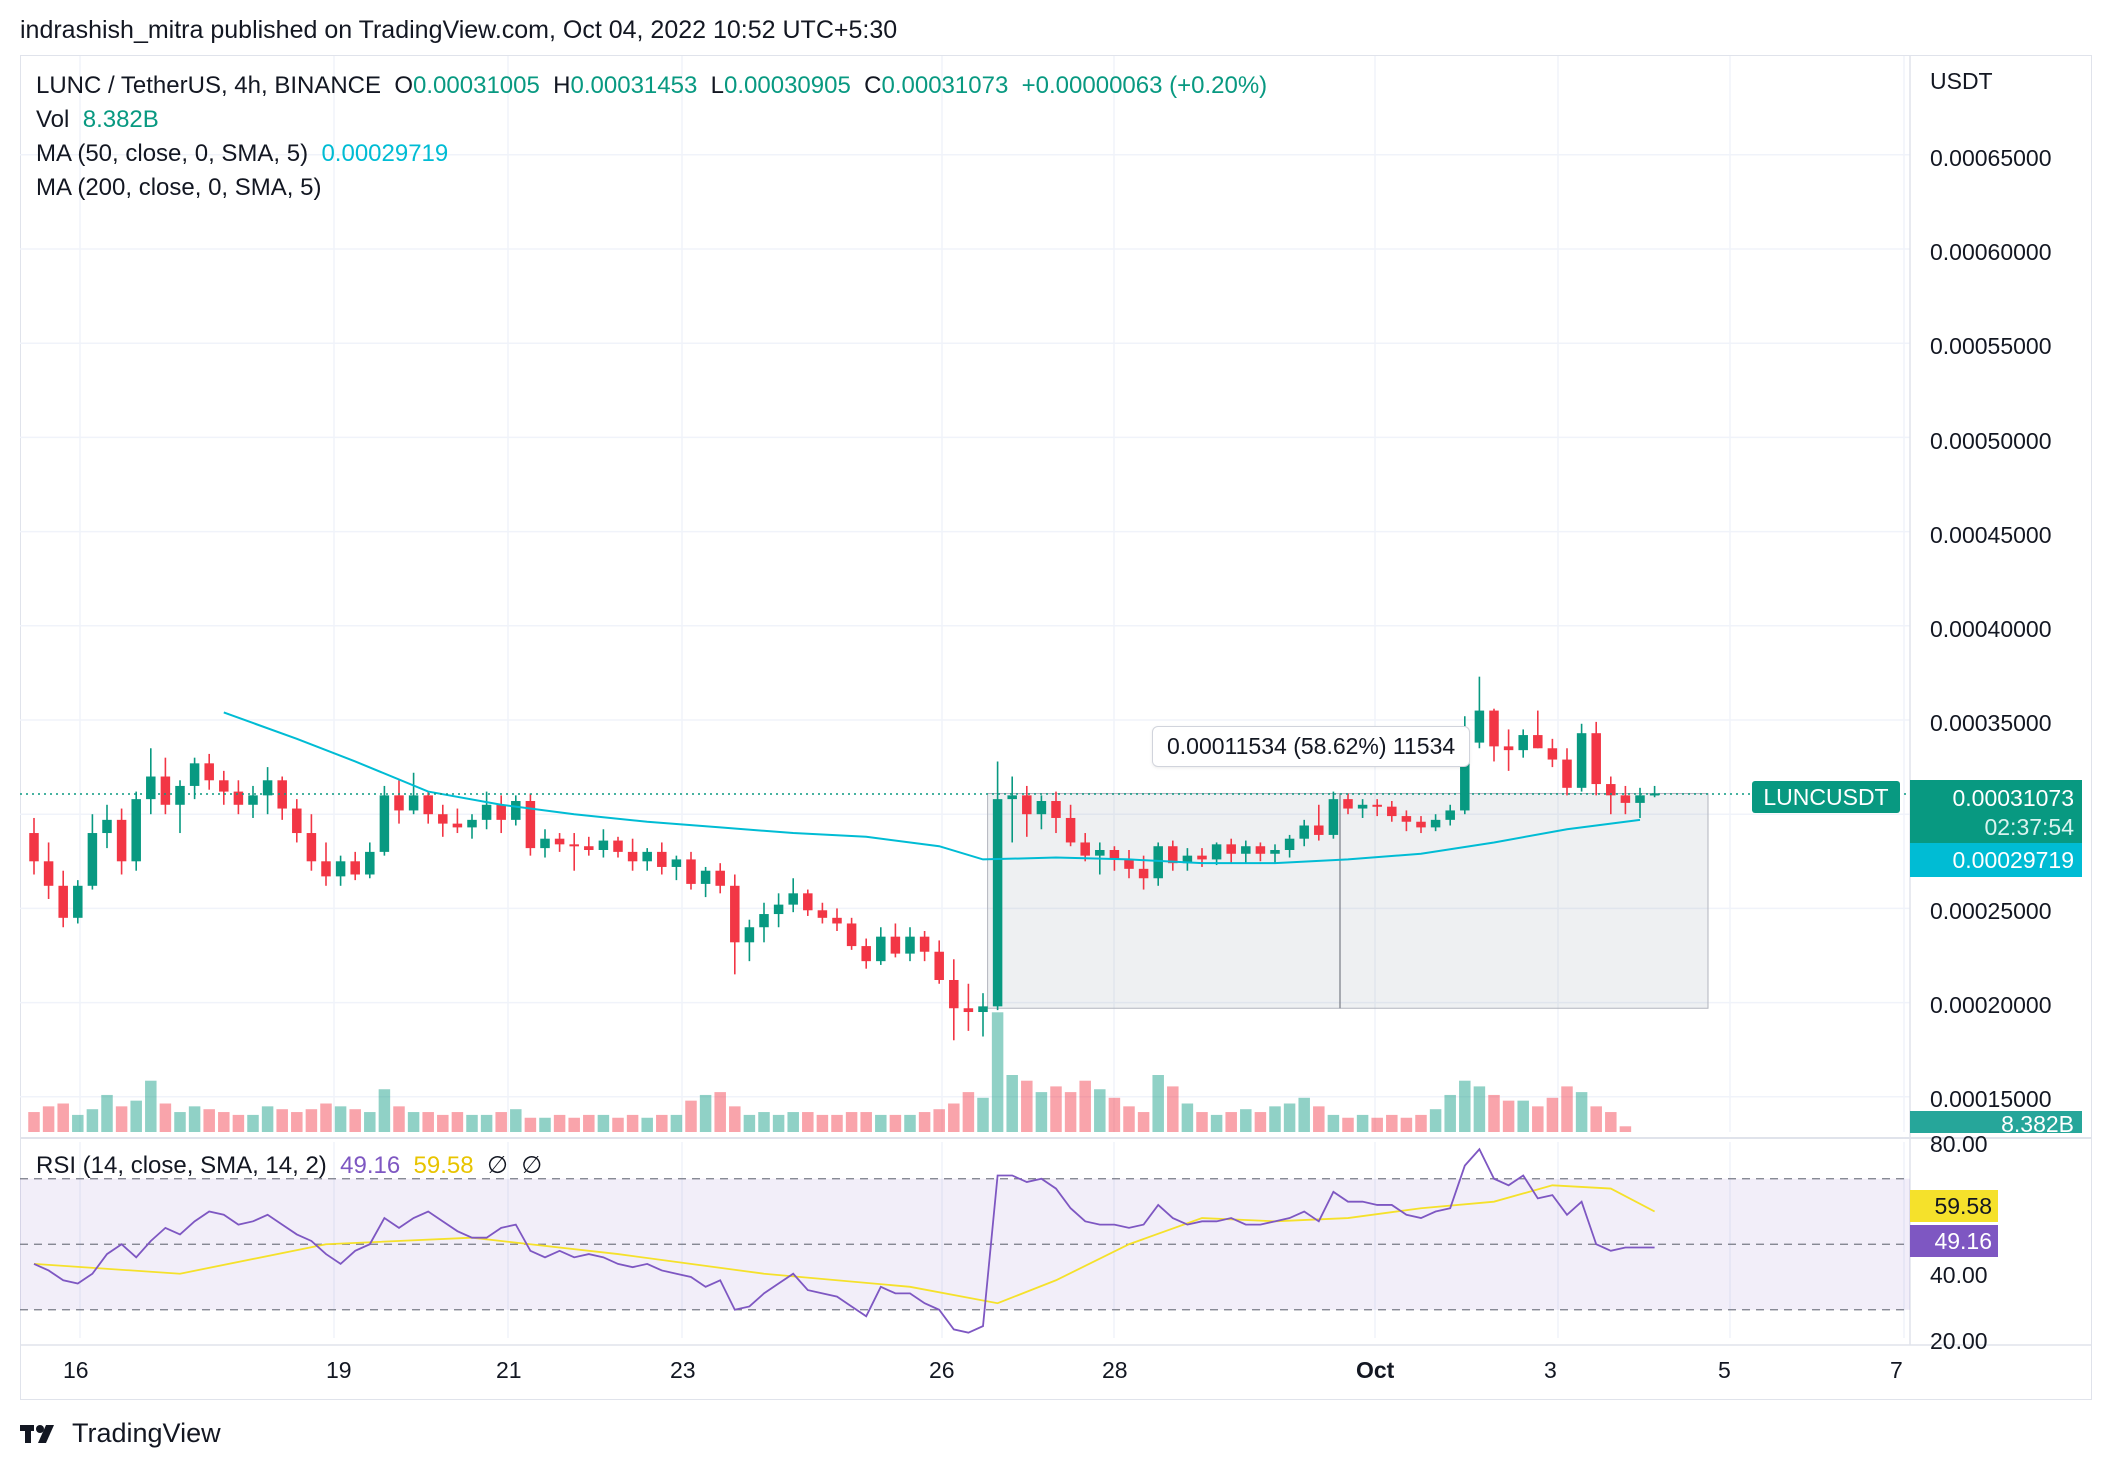 This screenshot has height=1468, width=2106. What do you see at coordinates (1991, 911) in the screenshot?
I see `price-tick: 0.00025000` at bounding box center [1991, 911].